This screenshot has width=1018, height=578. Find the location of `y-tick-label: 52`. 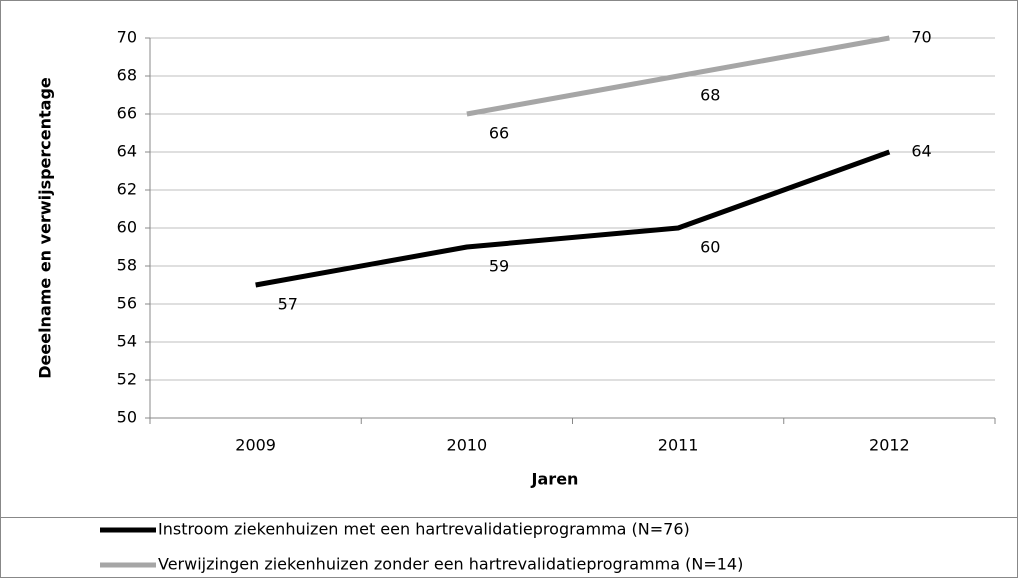

y-tick-label: 52 is located at coordinates (127, 379).